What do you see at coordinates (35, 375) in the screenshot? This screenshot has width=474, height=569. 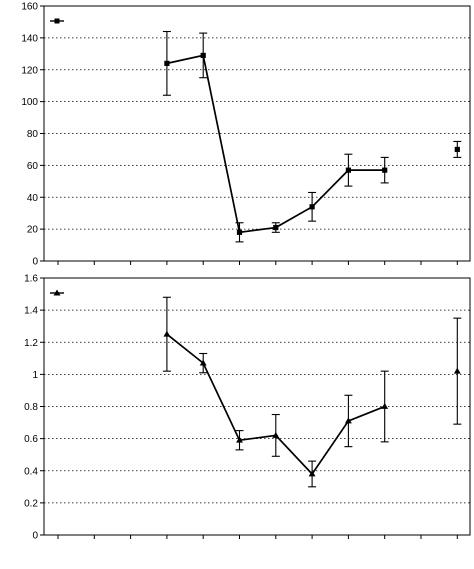 I see `y-tick-label: 1` at bounding box center [35, 375].